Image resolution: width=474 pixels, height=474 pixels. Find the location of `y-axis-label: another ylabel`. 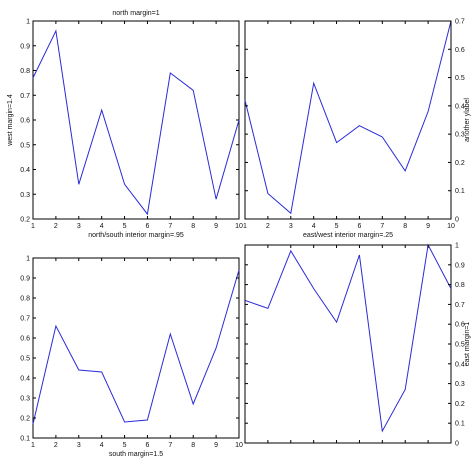

y-axis-label: another ylabel is located at coordinates (467, 120).